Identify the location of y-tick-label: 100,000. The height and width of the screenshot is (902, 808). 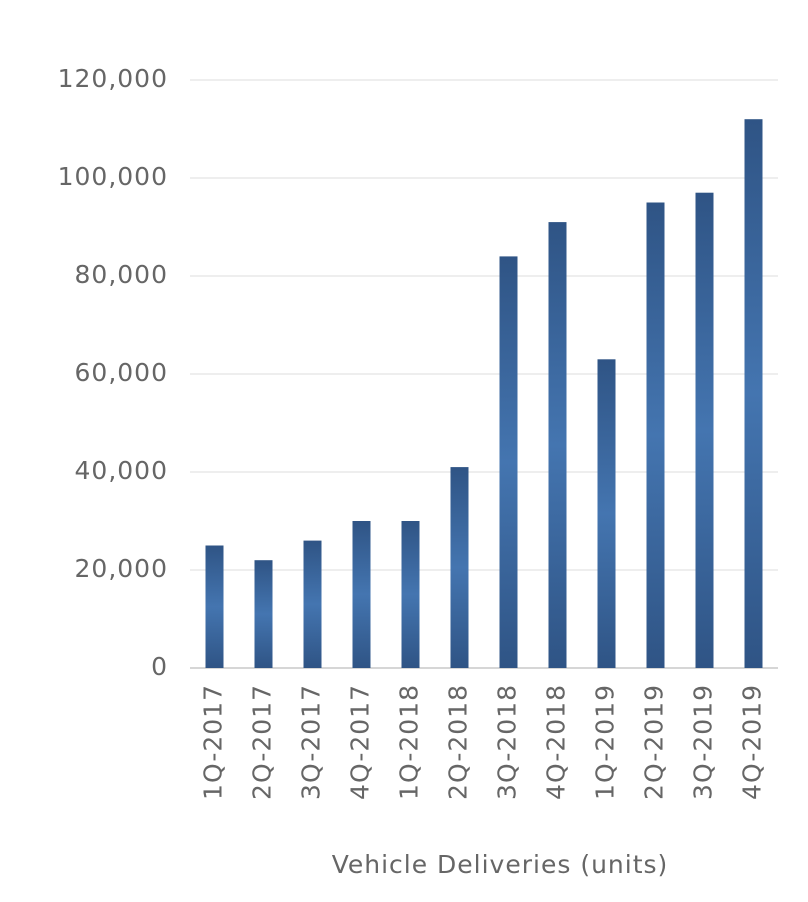
(113, 176).